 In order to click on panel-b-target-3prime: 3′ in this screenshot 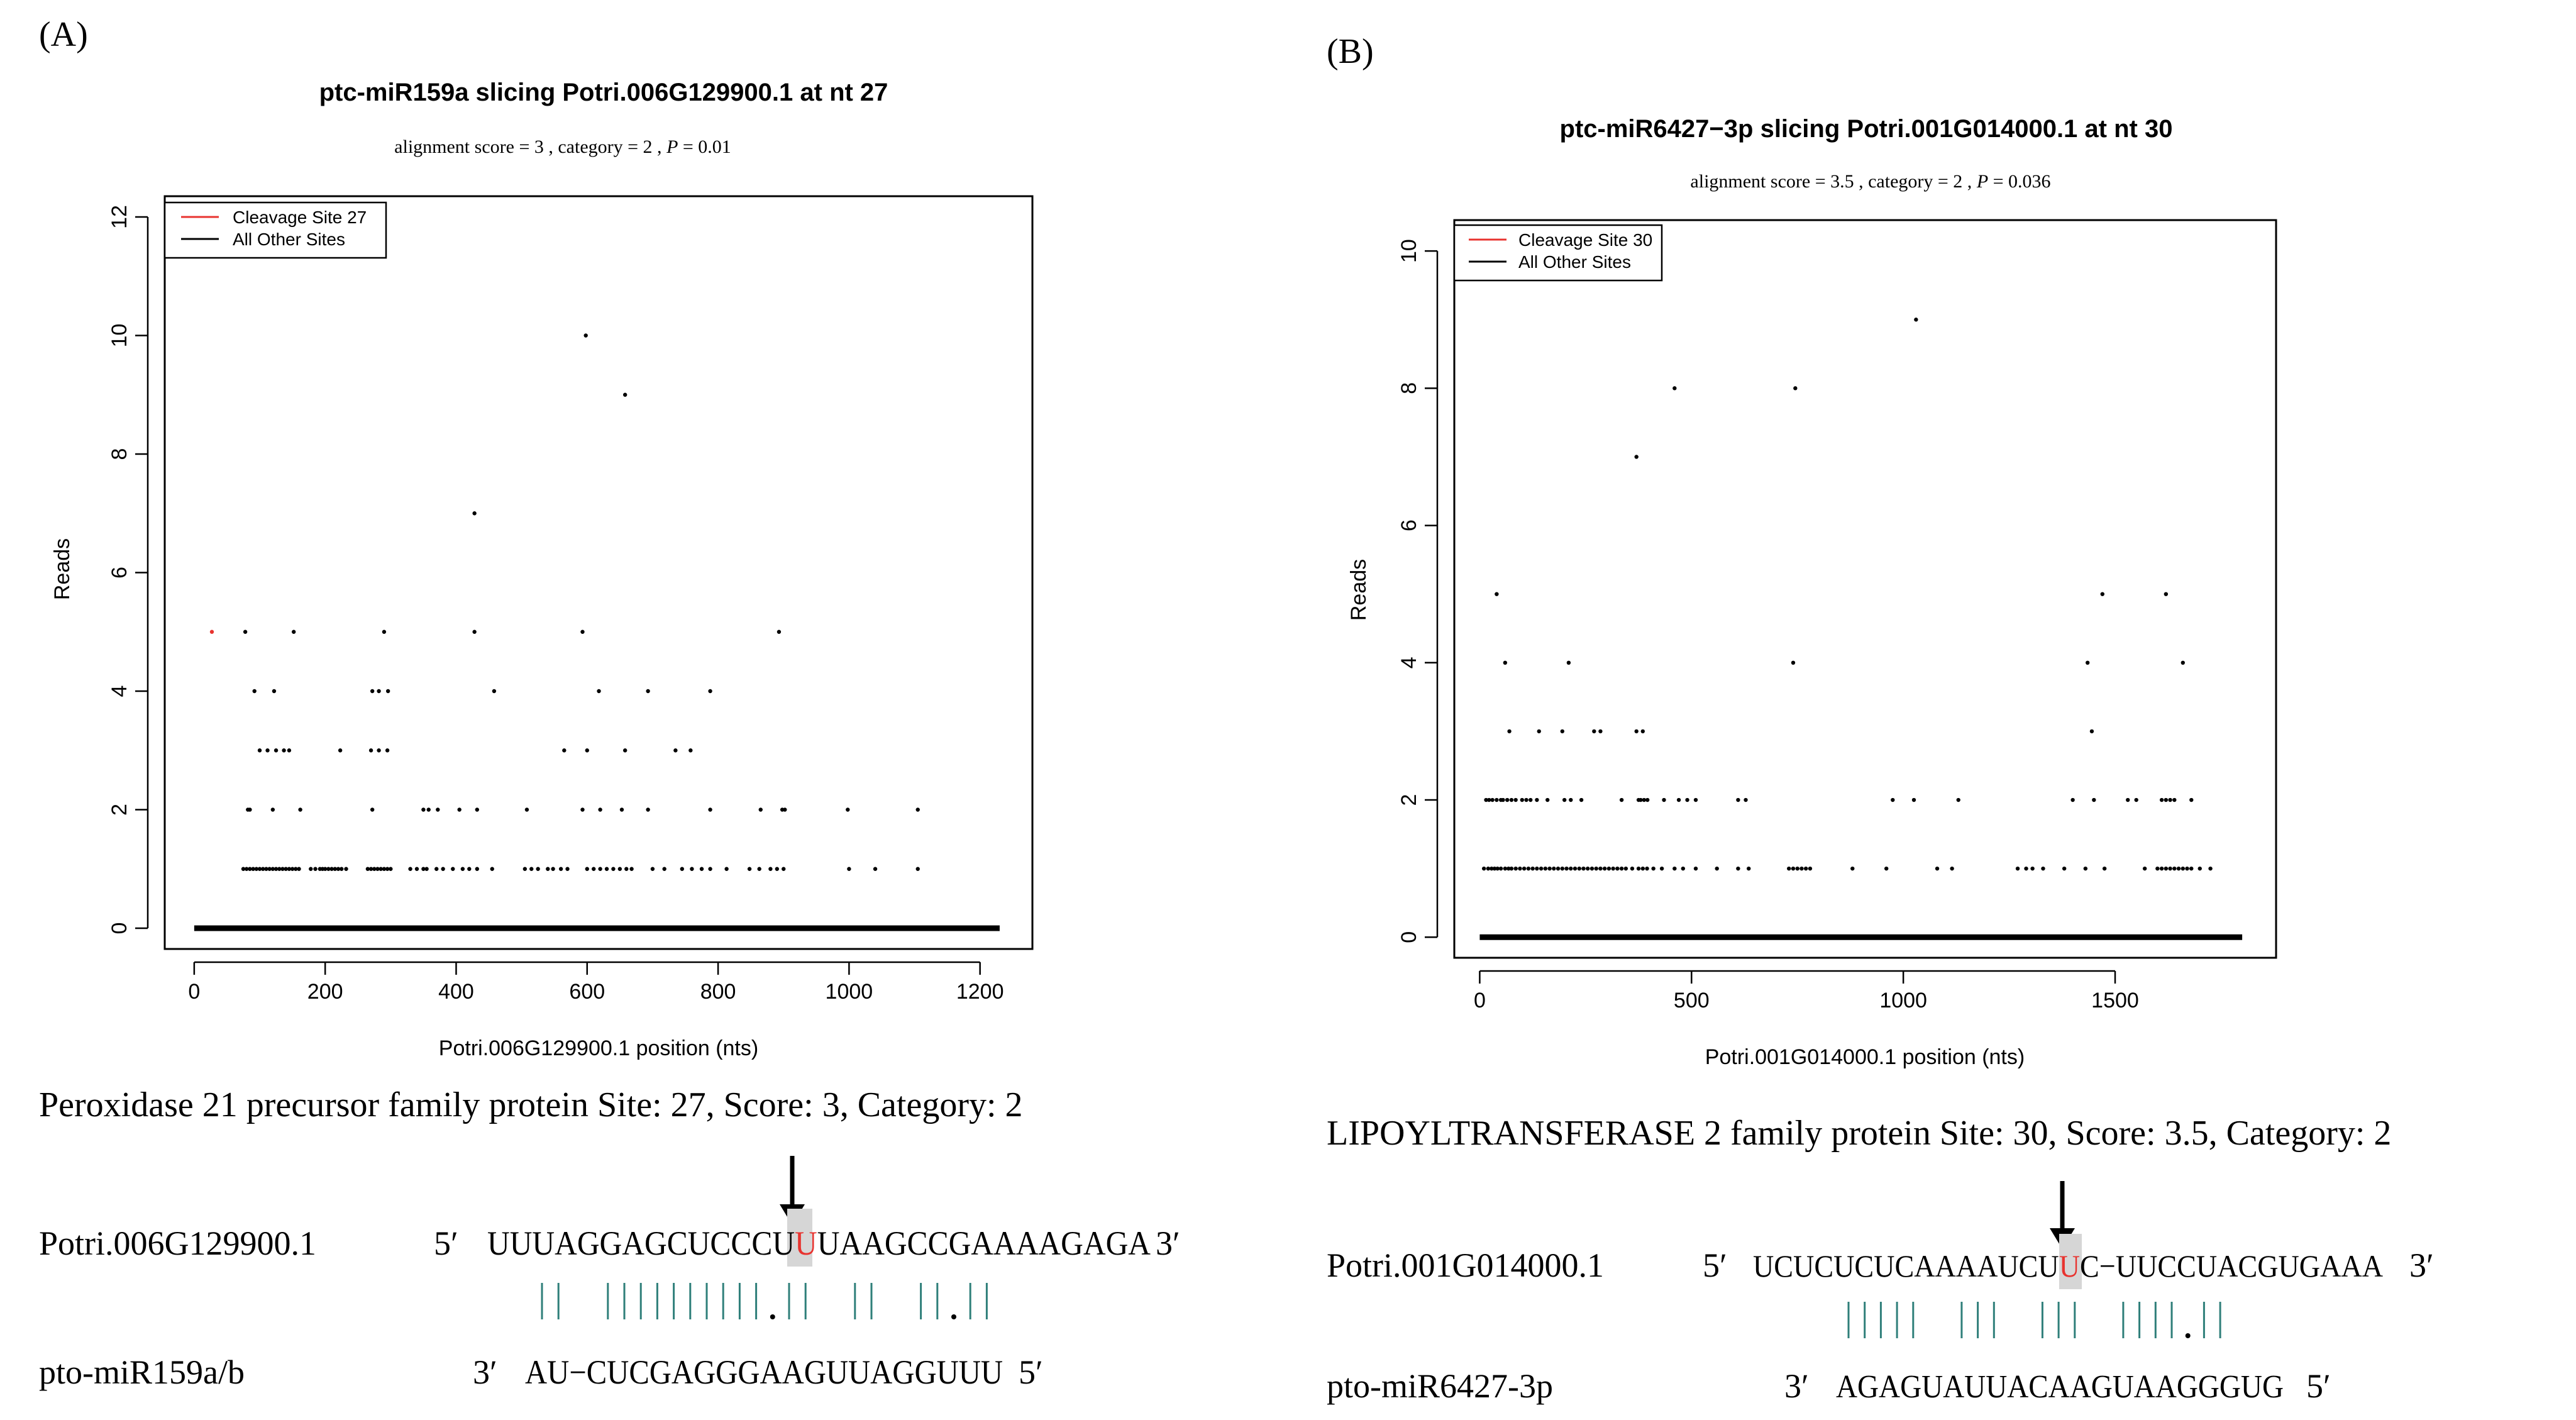, I will do `click(2421, 1265)`.